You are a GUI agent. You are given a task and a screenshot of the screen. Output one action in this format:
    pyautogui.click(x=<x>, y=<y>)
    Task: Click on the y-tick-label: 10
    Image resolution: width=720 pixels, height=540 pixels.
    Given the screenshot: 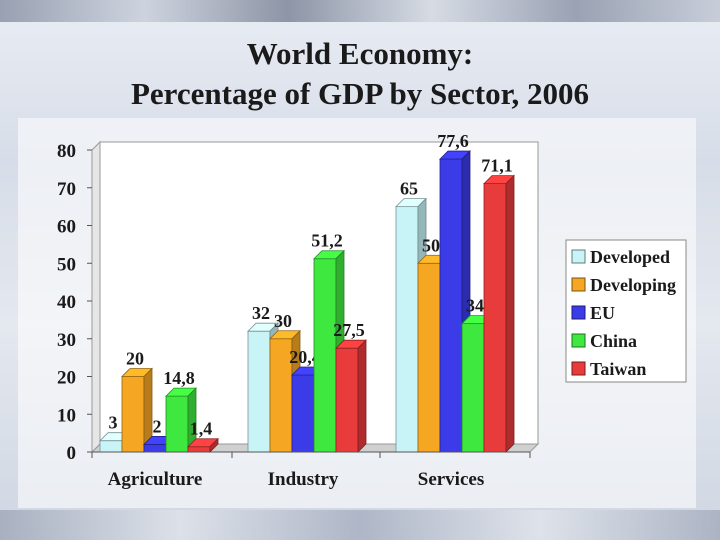 What is the action you would take?
    pyautogui.click(x=66, y=415)
    